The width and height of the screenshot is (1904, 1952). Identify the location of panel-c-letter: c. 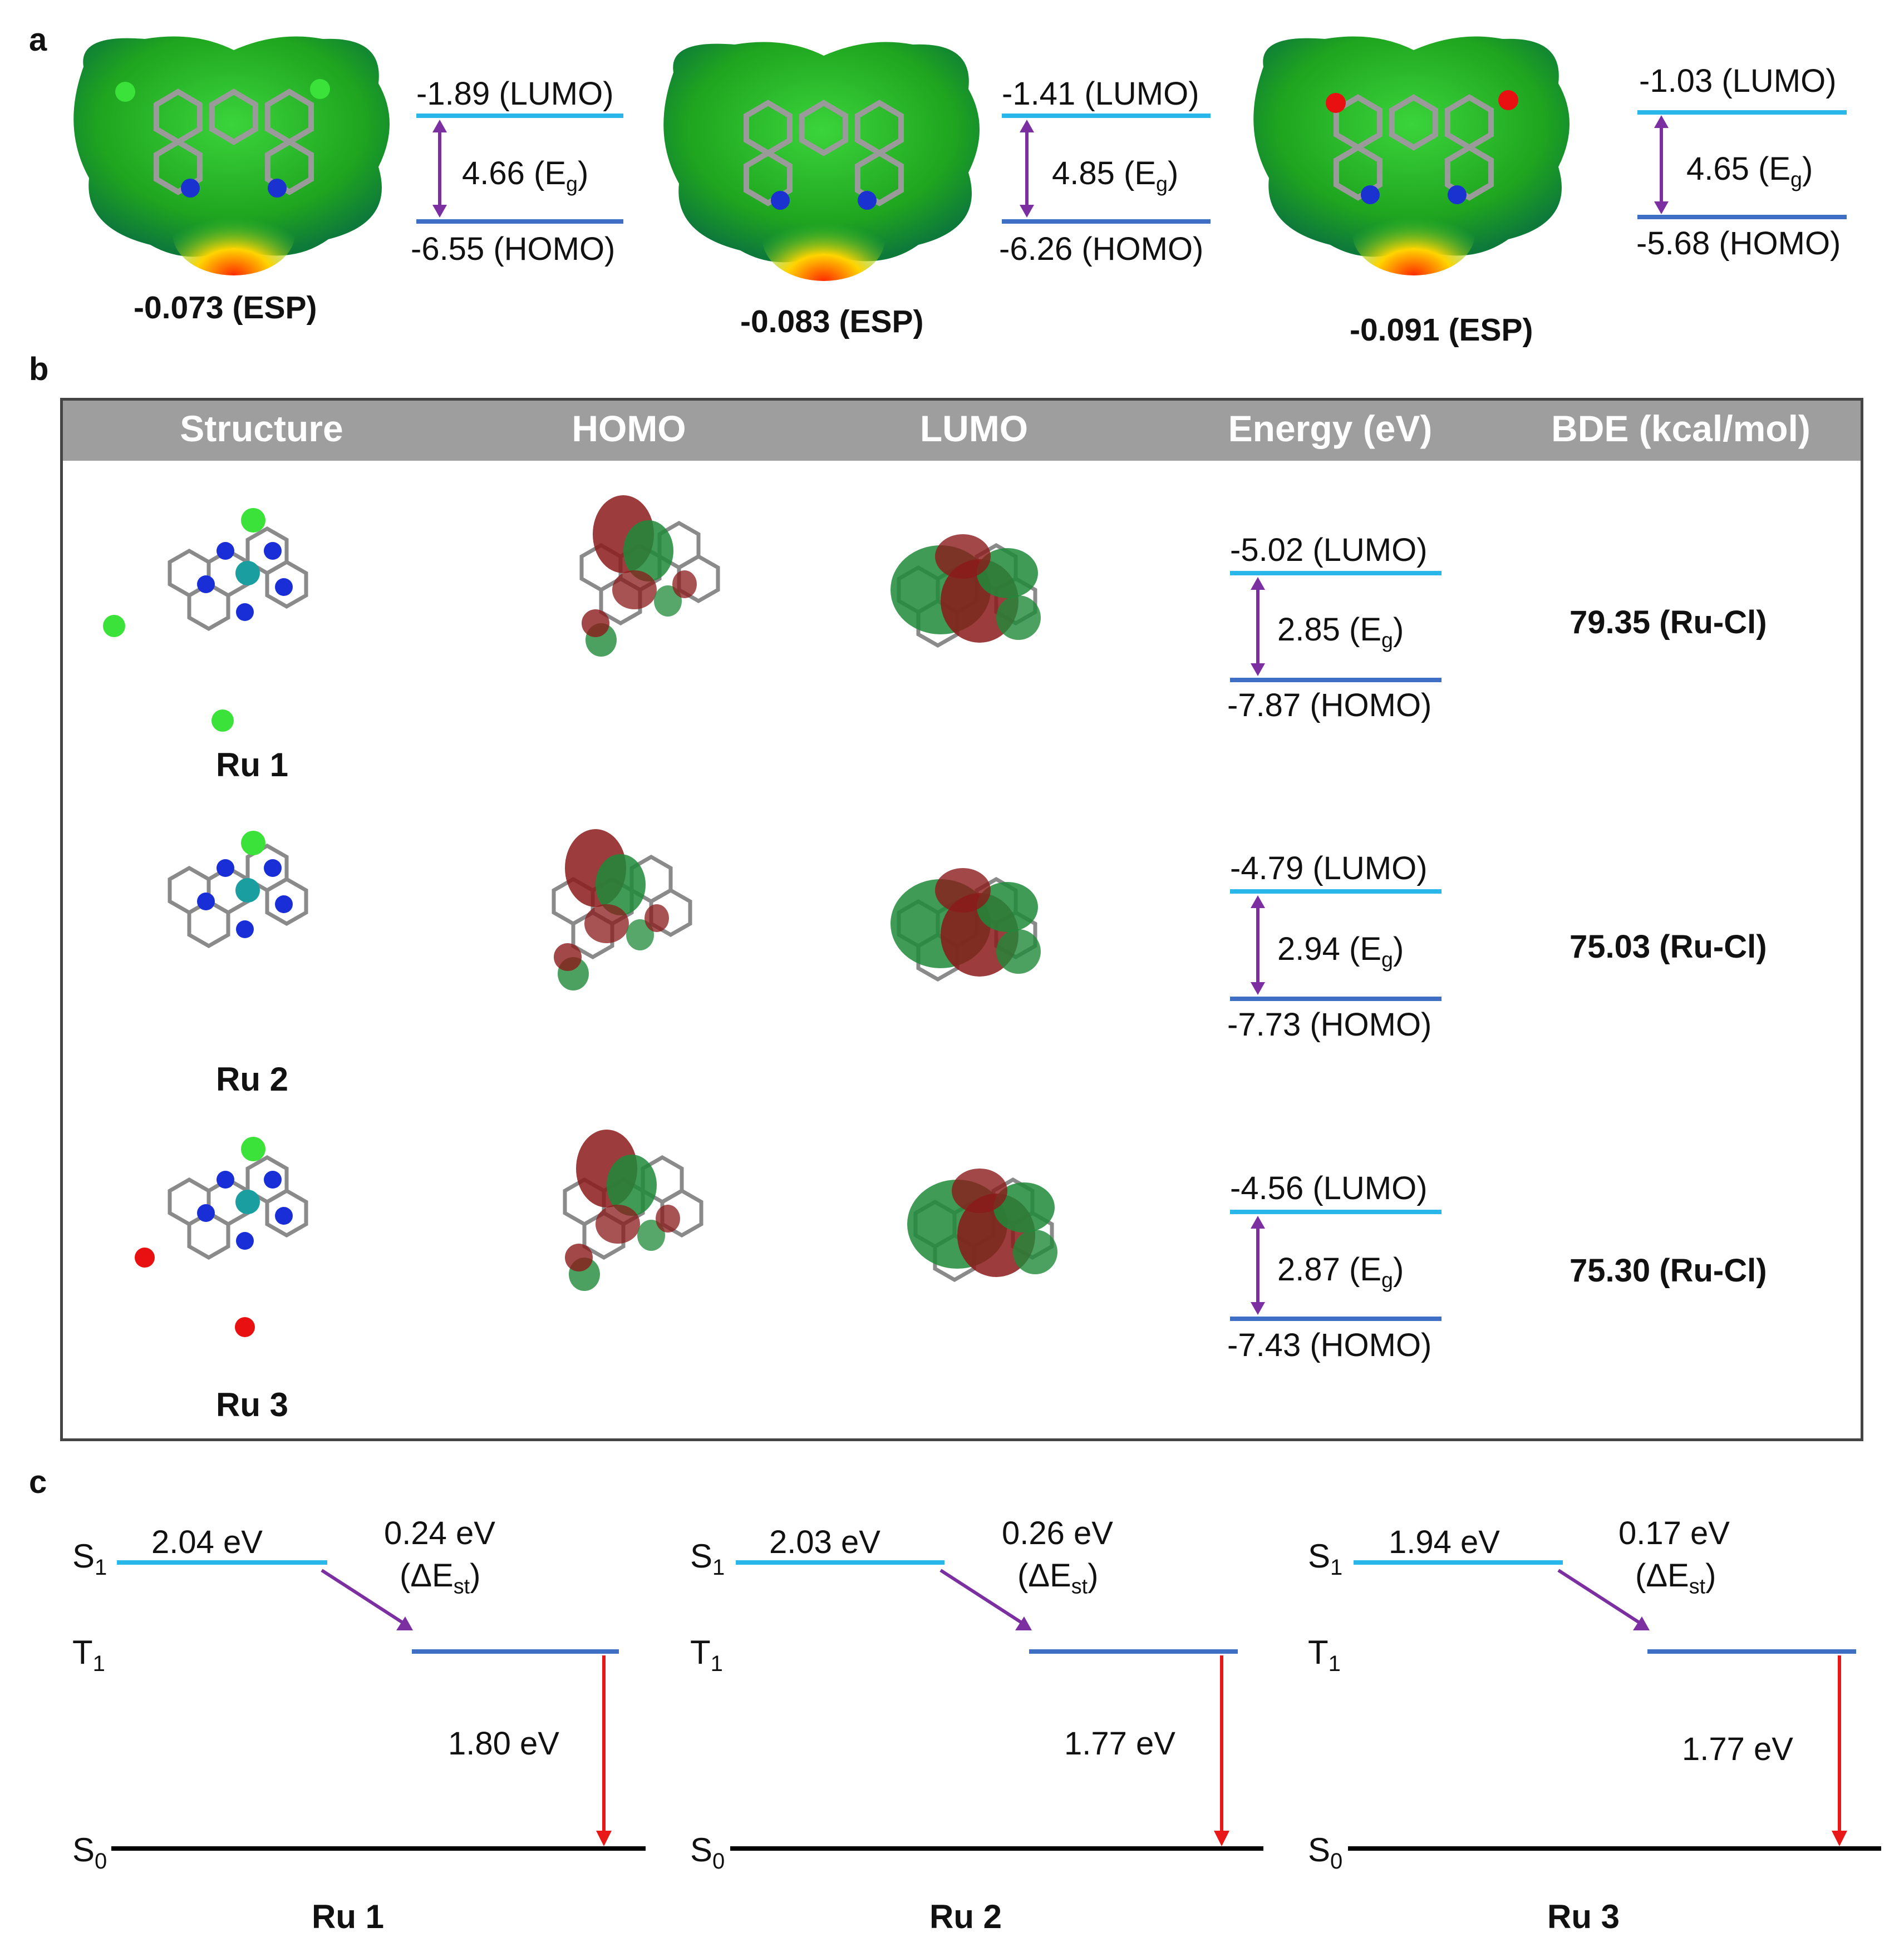
(38, 1482).